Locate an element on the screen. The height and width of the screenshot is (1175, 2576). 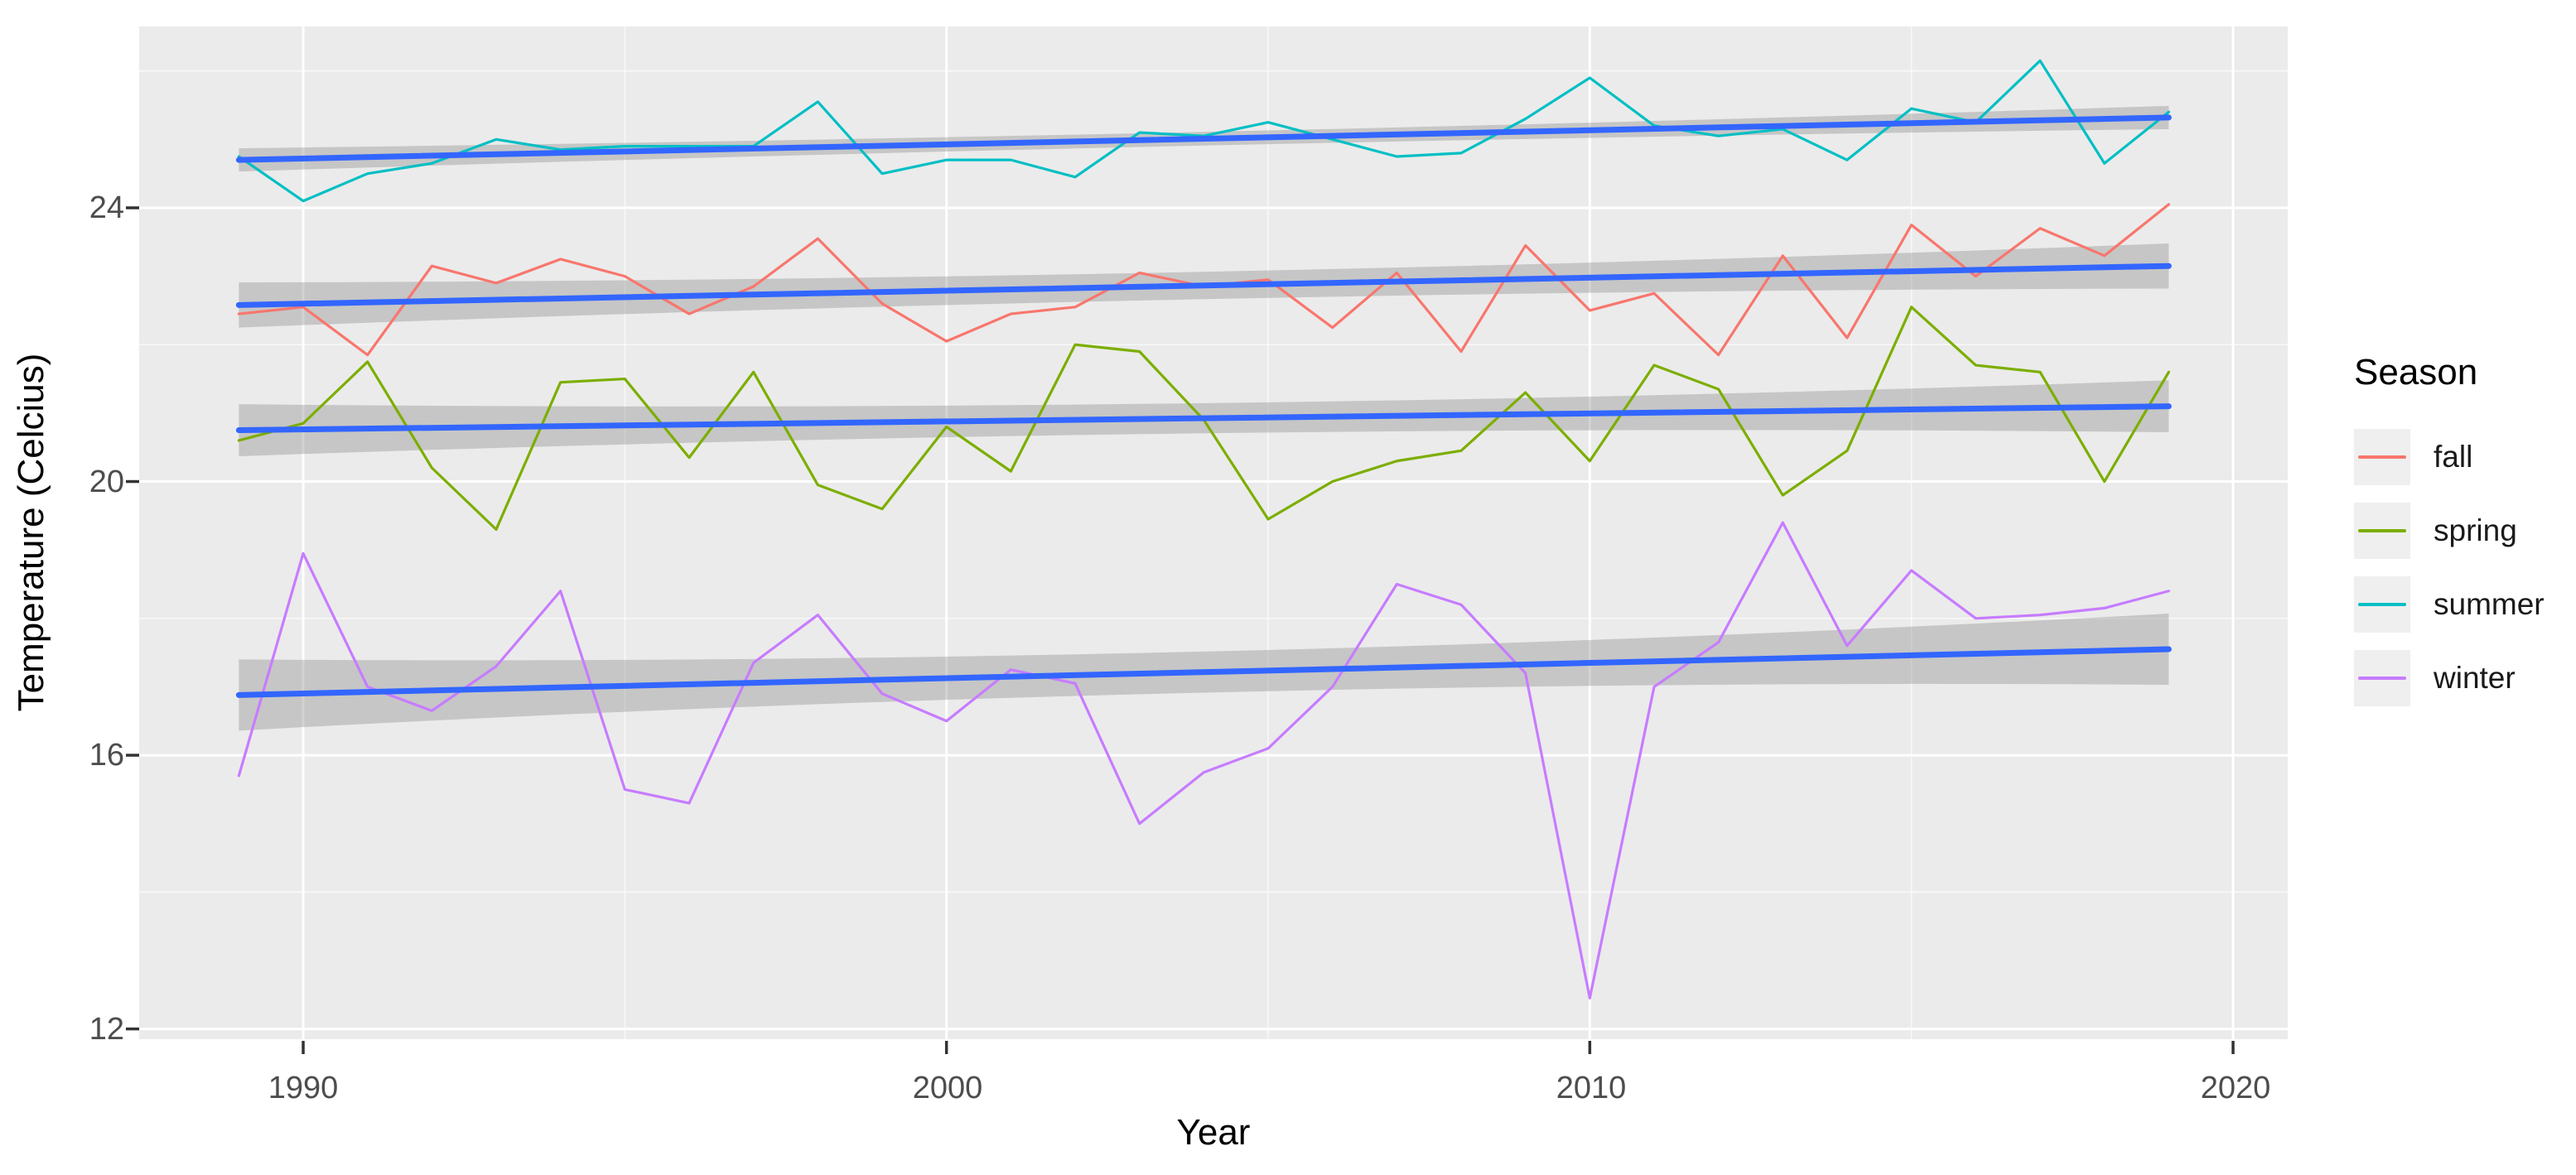
legend-item-winter: winter is located at coordinates (2465, 678).